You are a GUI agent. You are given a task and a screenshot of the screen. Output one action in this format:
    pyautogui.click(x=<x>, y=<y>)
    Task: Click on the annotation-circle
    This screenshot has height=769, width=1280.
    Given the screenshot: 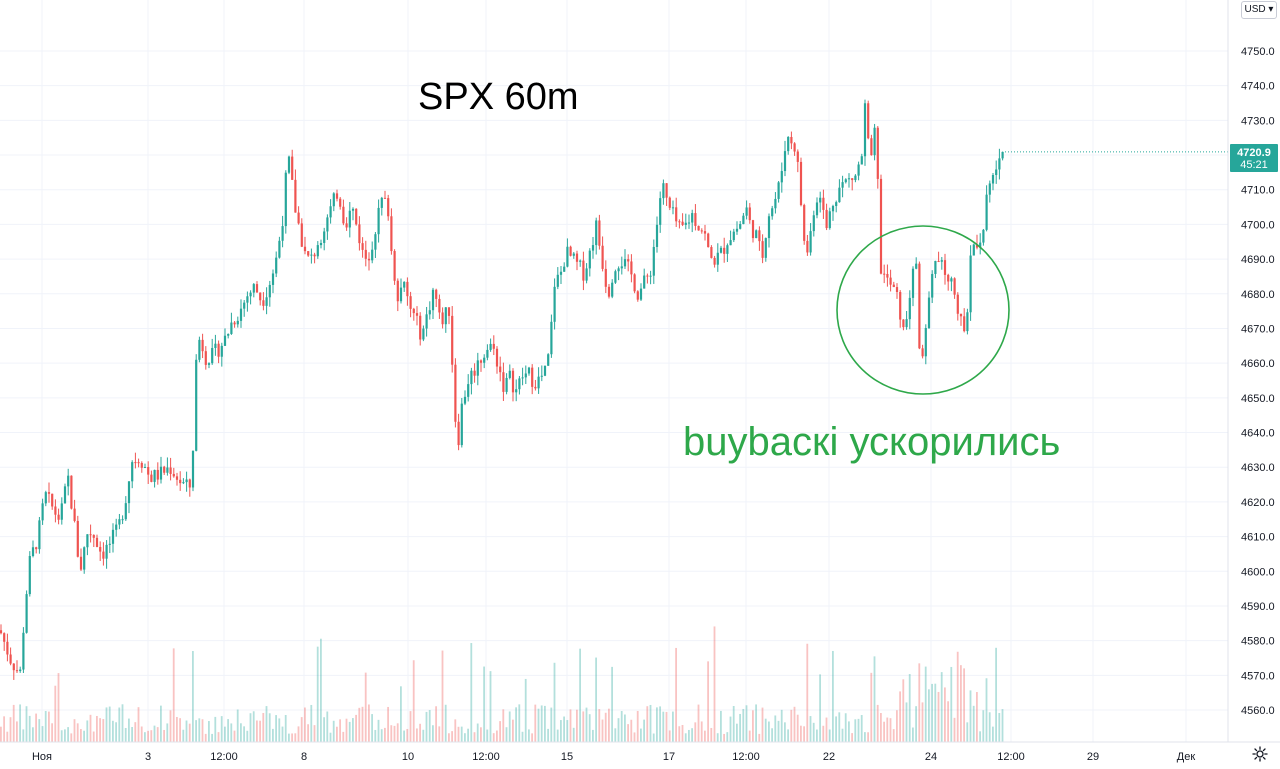 What is the action you would take?
    pyautogui.click(x=923, y=310)
    